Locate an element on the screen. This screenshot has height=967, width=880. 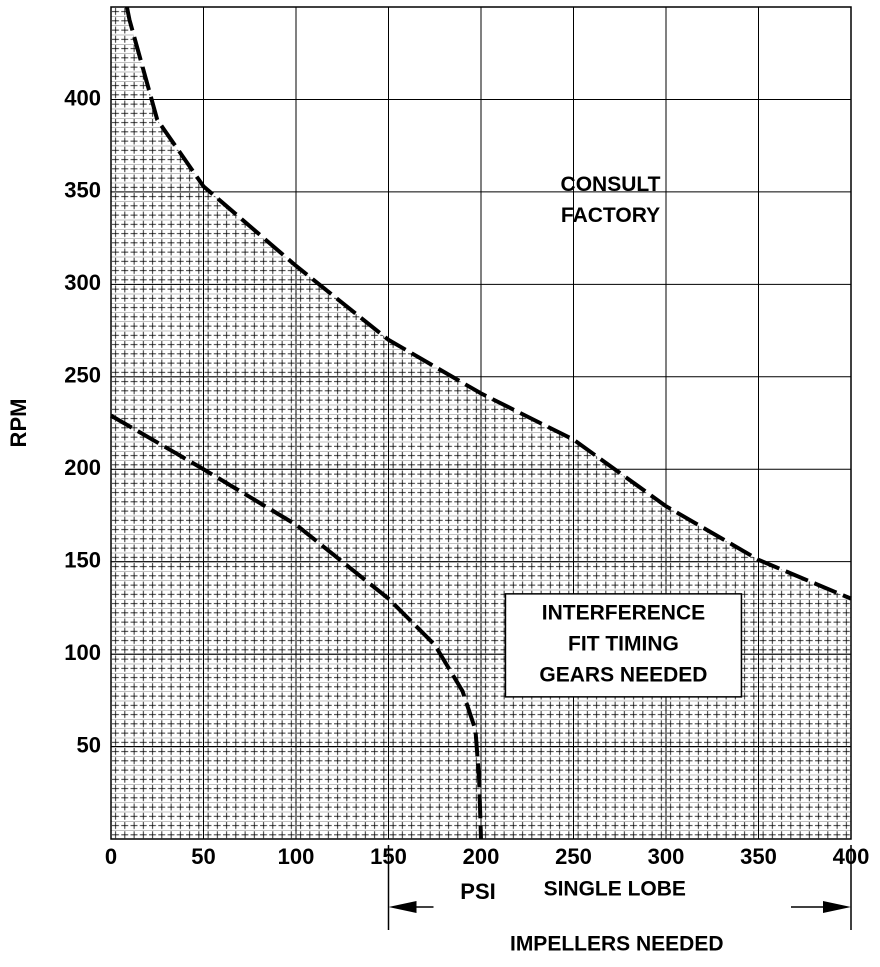
annotation: FIT TIMING is located at coordinates (623, 643).